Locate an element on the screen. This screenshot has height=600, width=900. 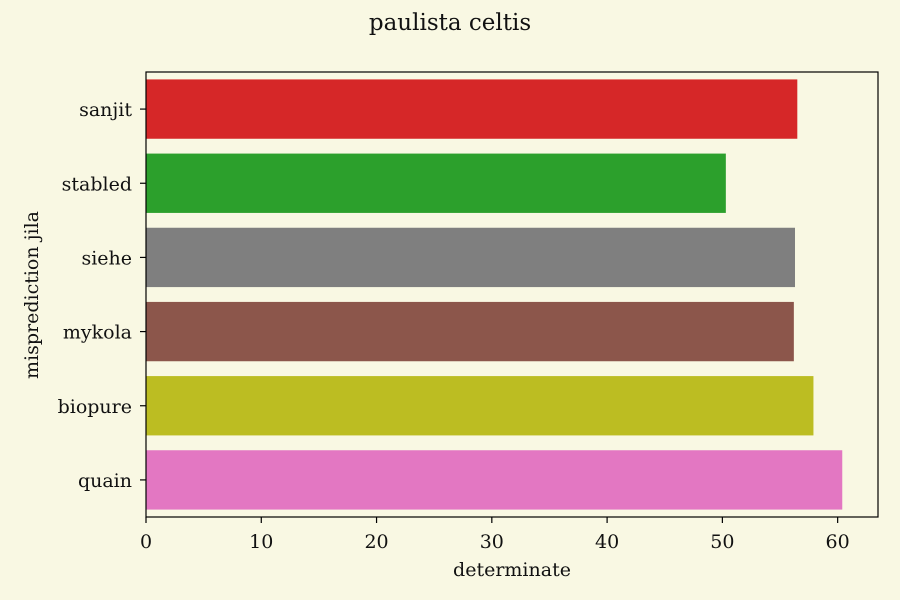
x-tick-label: 0 is located at coordinates (146, 542).